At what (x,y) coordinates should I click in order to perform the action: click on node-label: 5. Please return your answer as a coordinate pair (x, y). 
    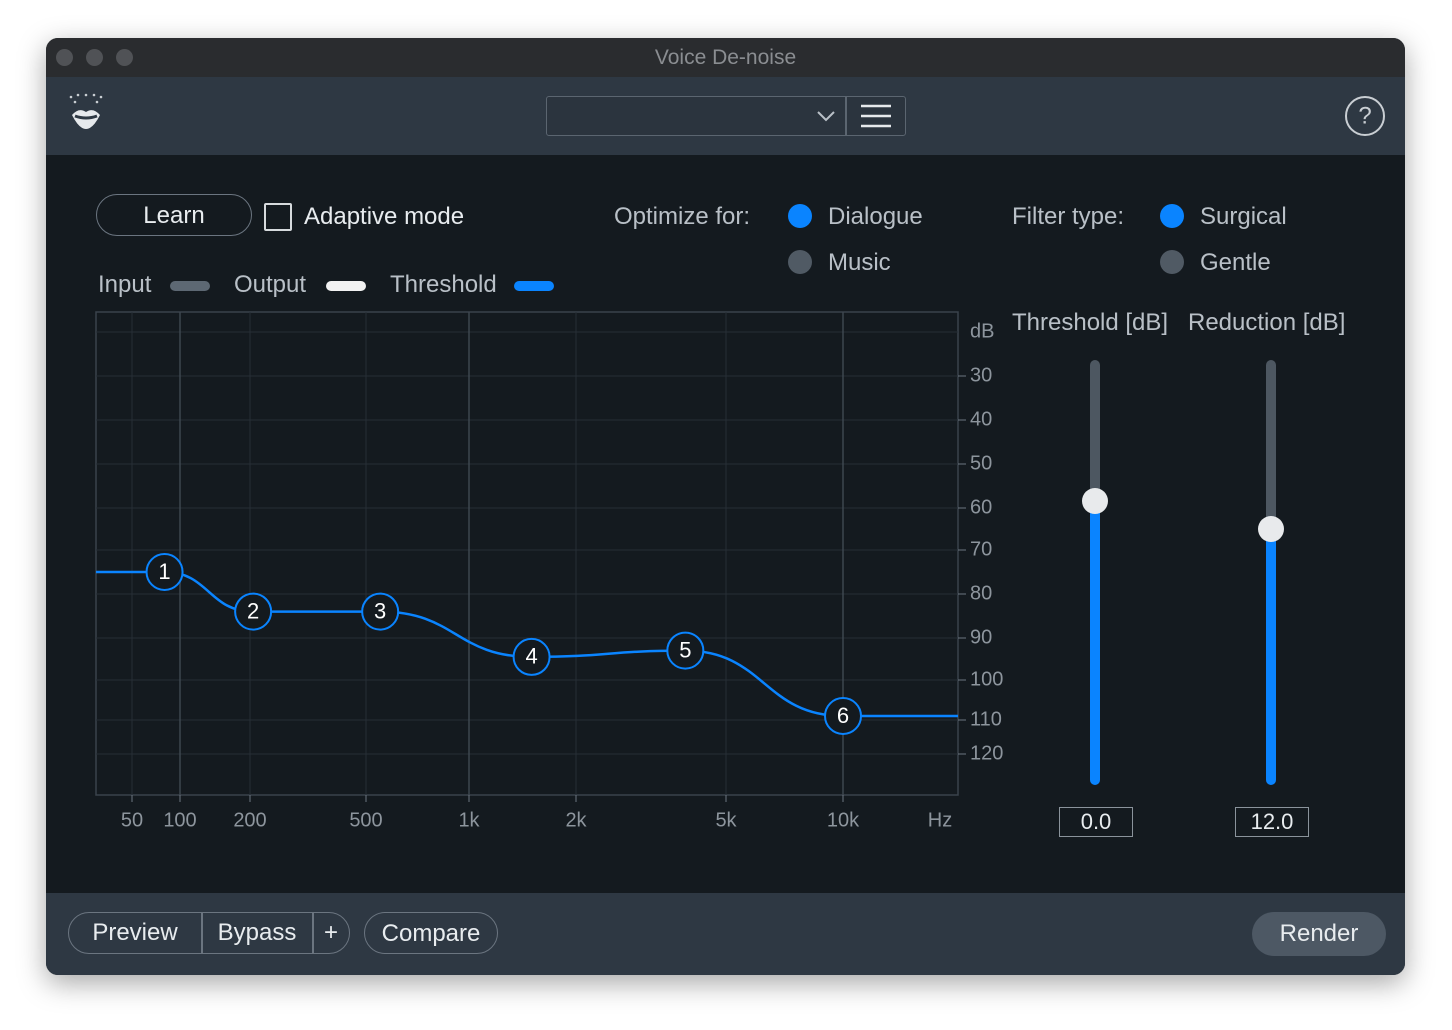
    Looking at the image, I should click on (685, 649).